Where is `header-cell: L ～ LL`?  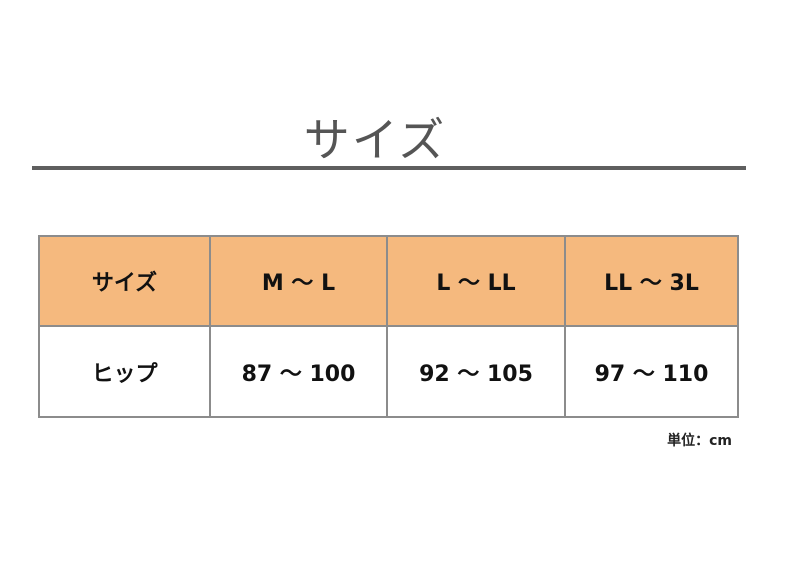
header-cell: L ～ LL is located at coordinates (476, 281).